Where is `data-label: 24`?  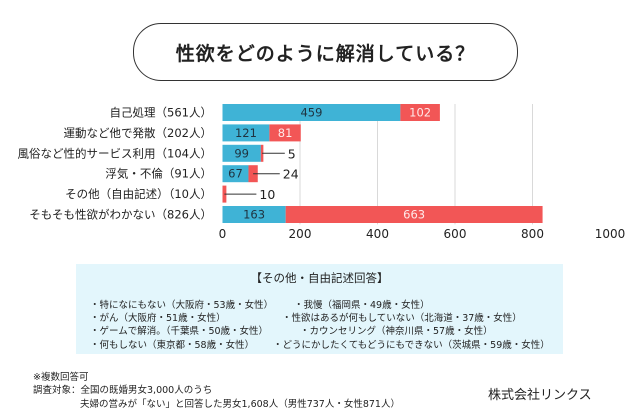 data-label: 24 is located at coordinates (291, 174).